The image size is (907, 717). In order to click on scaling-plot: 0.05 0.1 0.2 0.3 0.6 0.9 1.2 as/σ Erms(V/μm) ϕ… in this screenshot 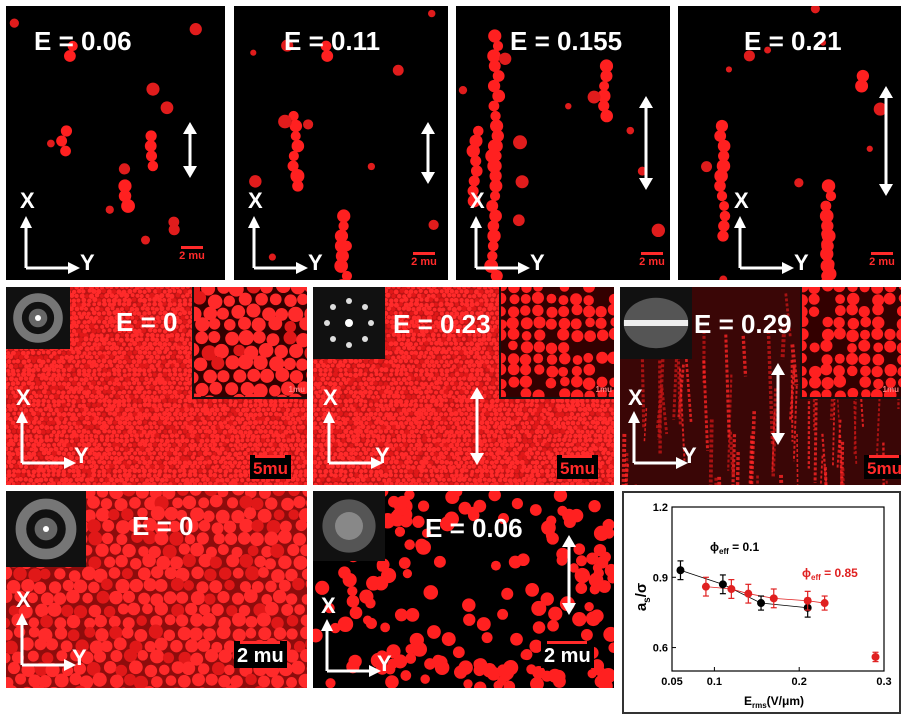, I will do `click(761, 602)`.